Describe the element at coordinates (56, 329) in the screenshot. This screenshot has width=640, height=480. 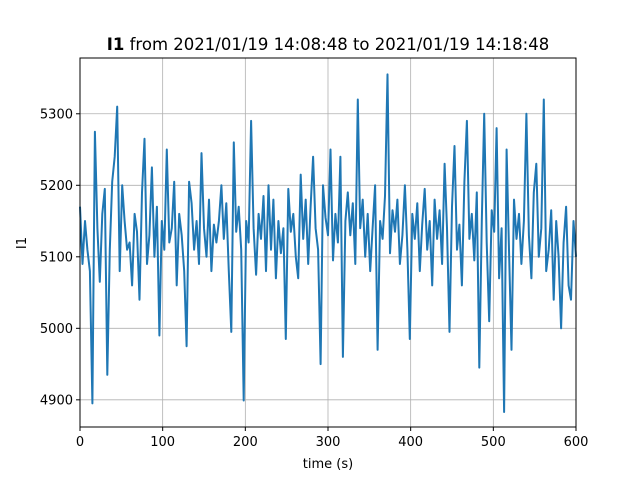
I see `y-tick-label: 5000` at that location.